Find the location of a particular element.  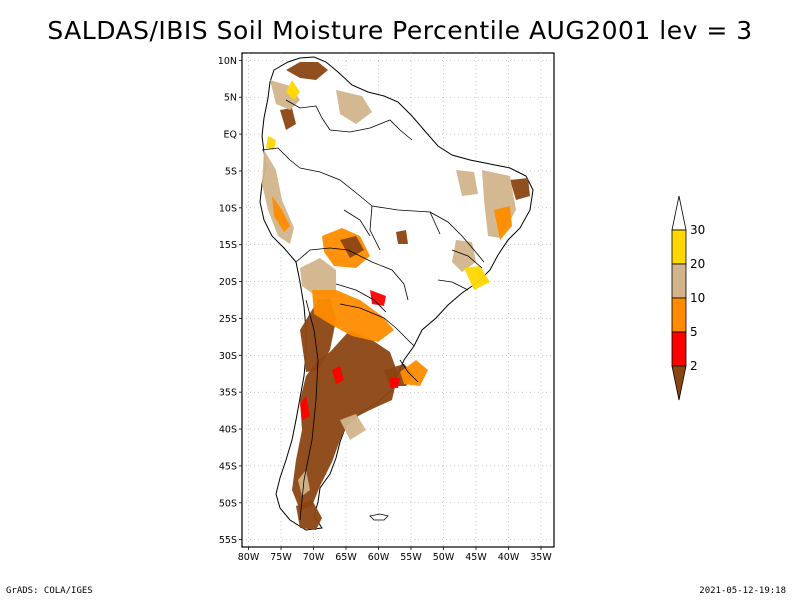

legend-bin-label: 30 is located at coordinates (697, 230).